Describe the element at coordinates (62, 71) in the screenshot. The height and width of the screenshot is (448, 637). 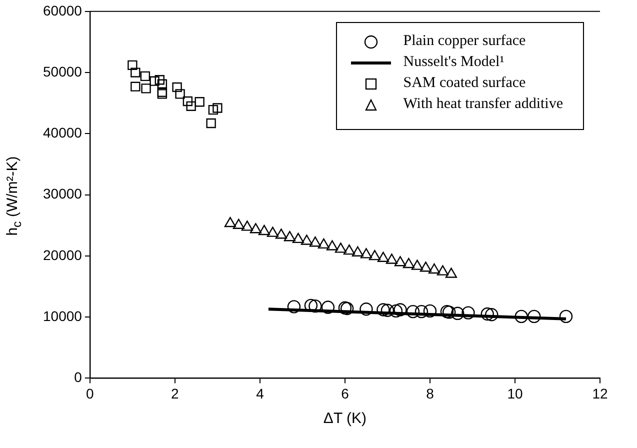
I see `y-tick-label: 50000` at that location.